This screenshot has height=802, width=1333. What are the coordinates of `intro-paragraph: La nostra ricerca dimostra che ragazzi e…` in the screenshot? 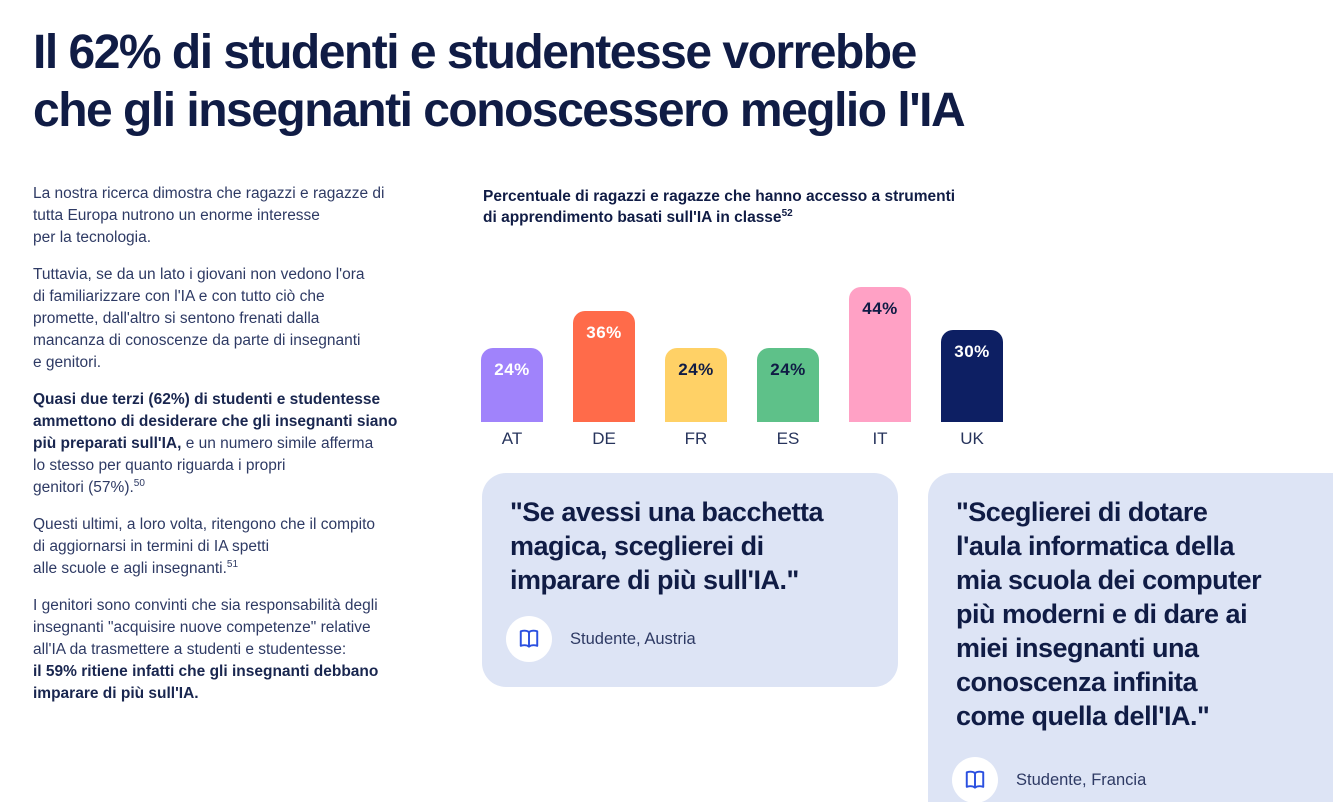 It's located at (260, 216).